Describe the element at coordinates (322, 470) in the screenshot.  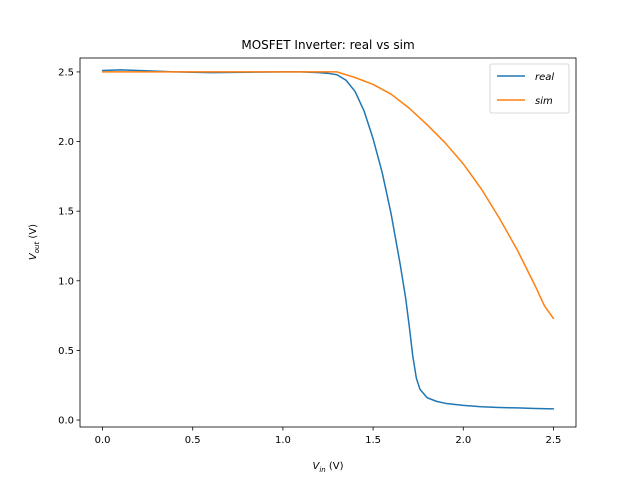
I see `x-axis-label-sub: in` at that location.